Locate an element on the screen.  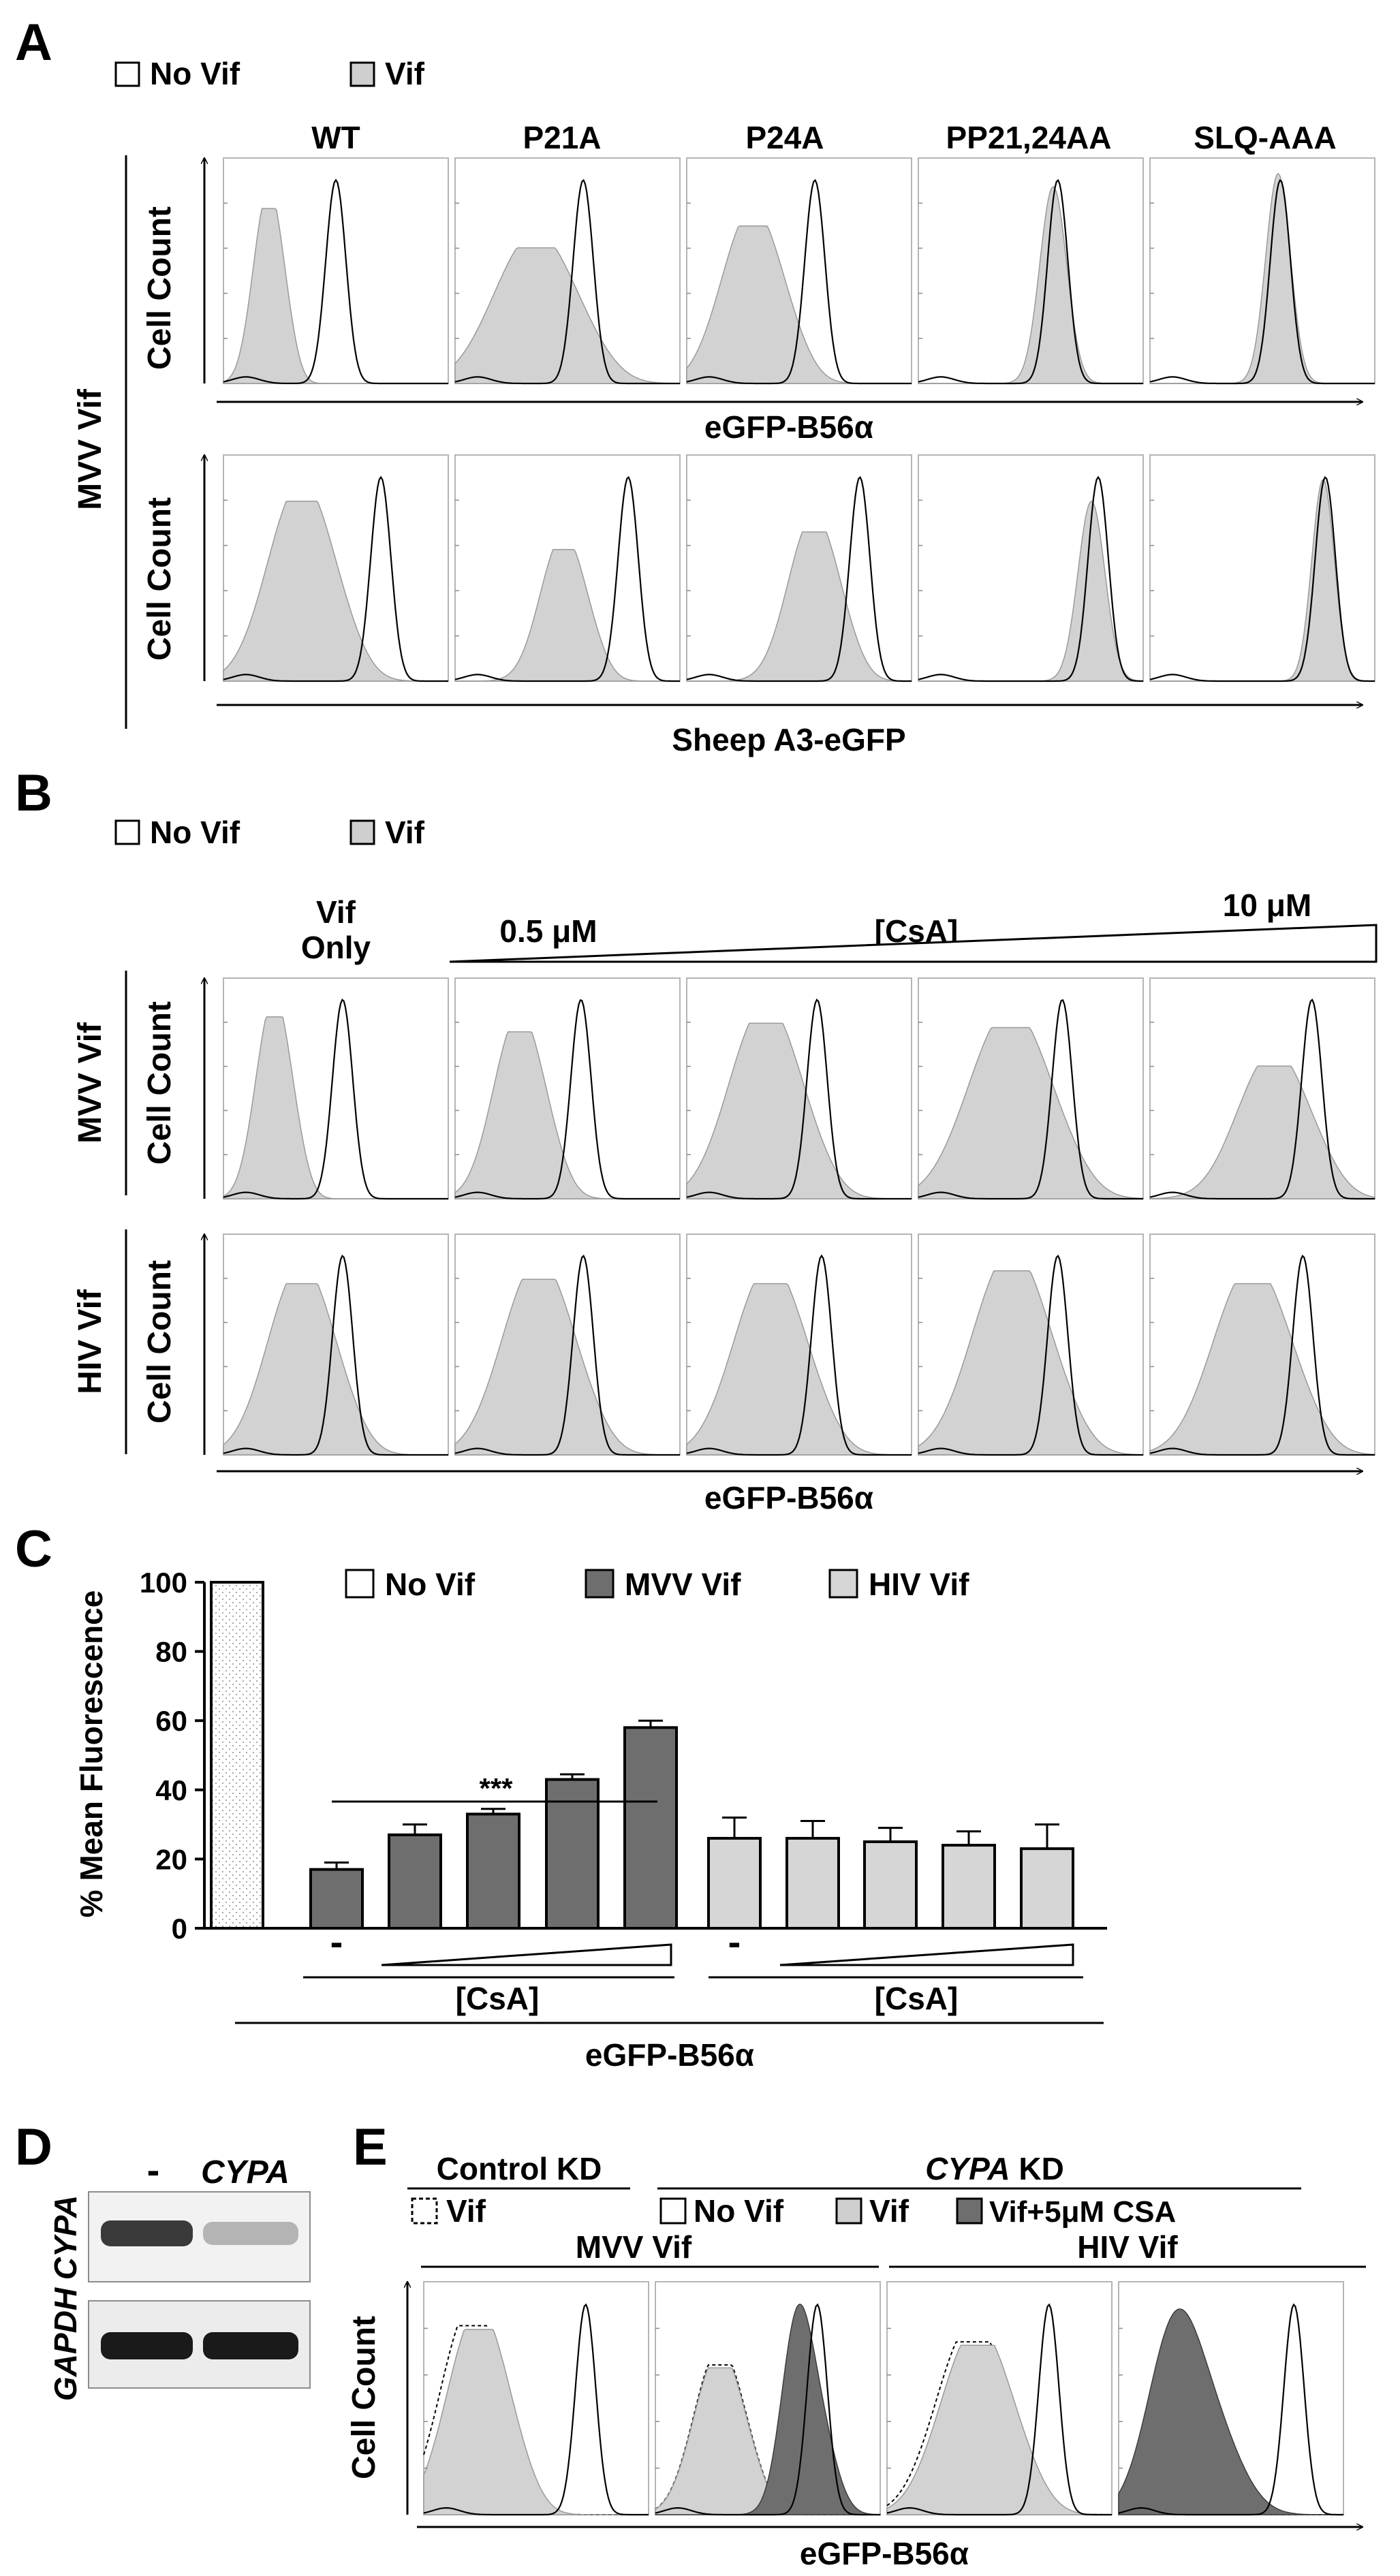
panel-a-letter: A is located at coordinates (33, 43).